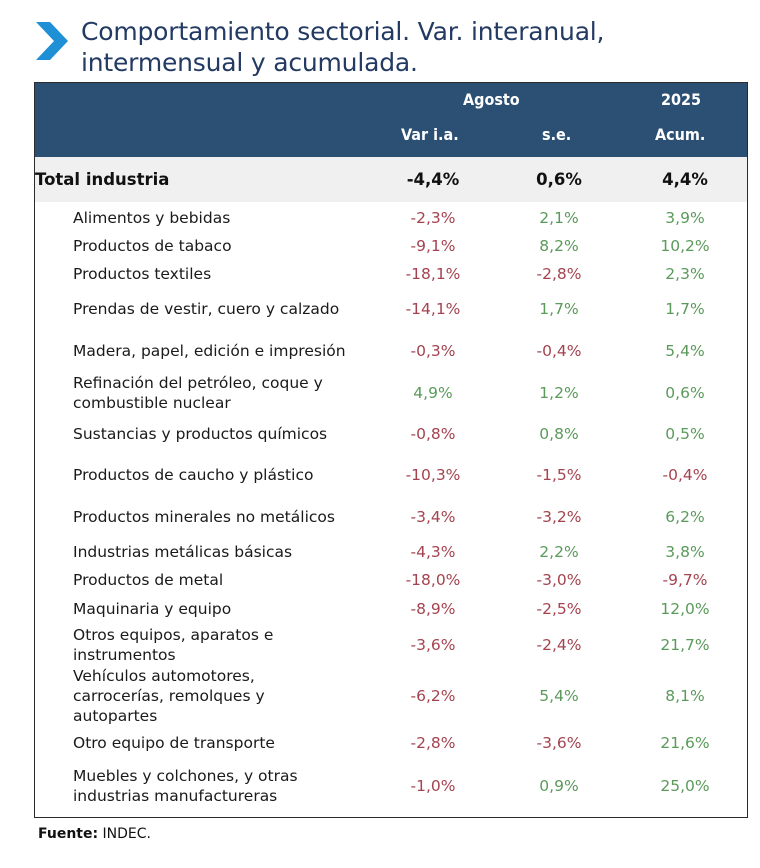 The height and width of the screenshot is (868, 760). Describe the element at coordinates (685, 696) in the screenshot. I see `value-acum: 8,1%` at that location.